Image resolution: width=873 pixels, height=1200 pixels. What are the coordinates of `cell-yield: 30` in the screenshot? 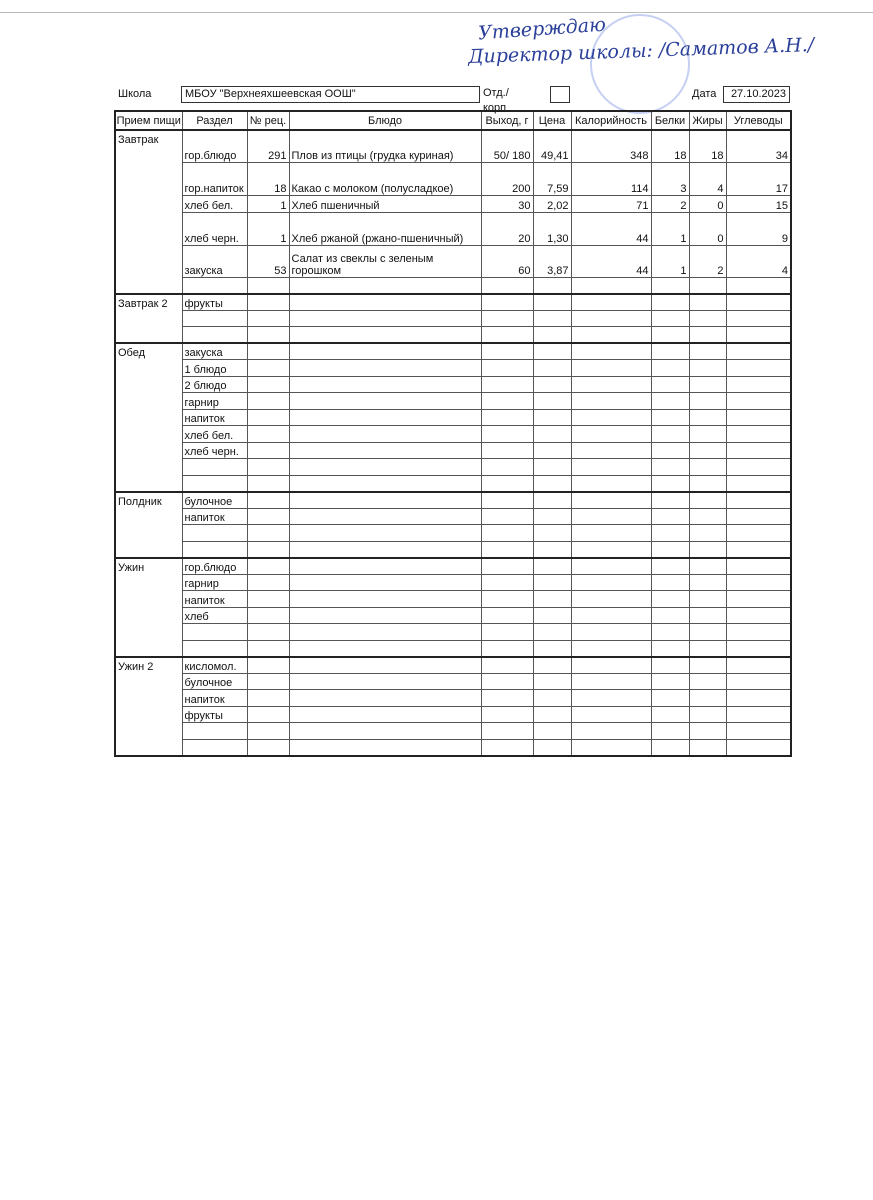 It's located at (507, 203).